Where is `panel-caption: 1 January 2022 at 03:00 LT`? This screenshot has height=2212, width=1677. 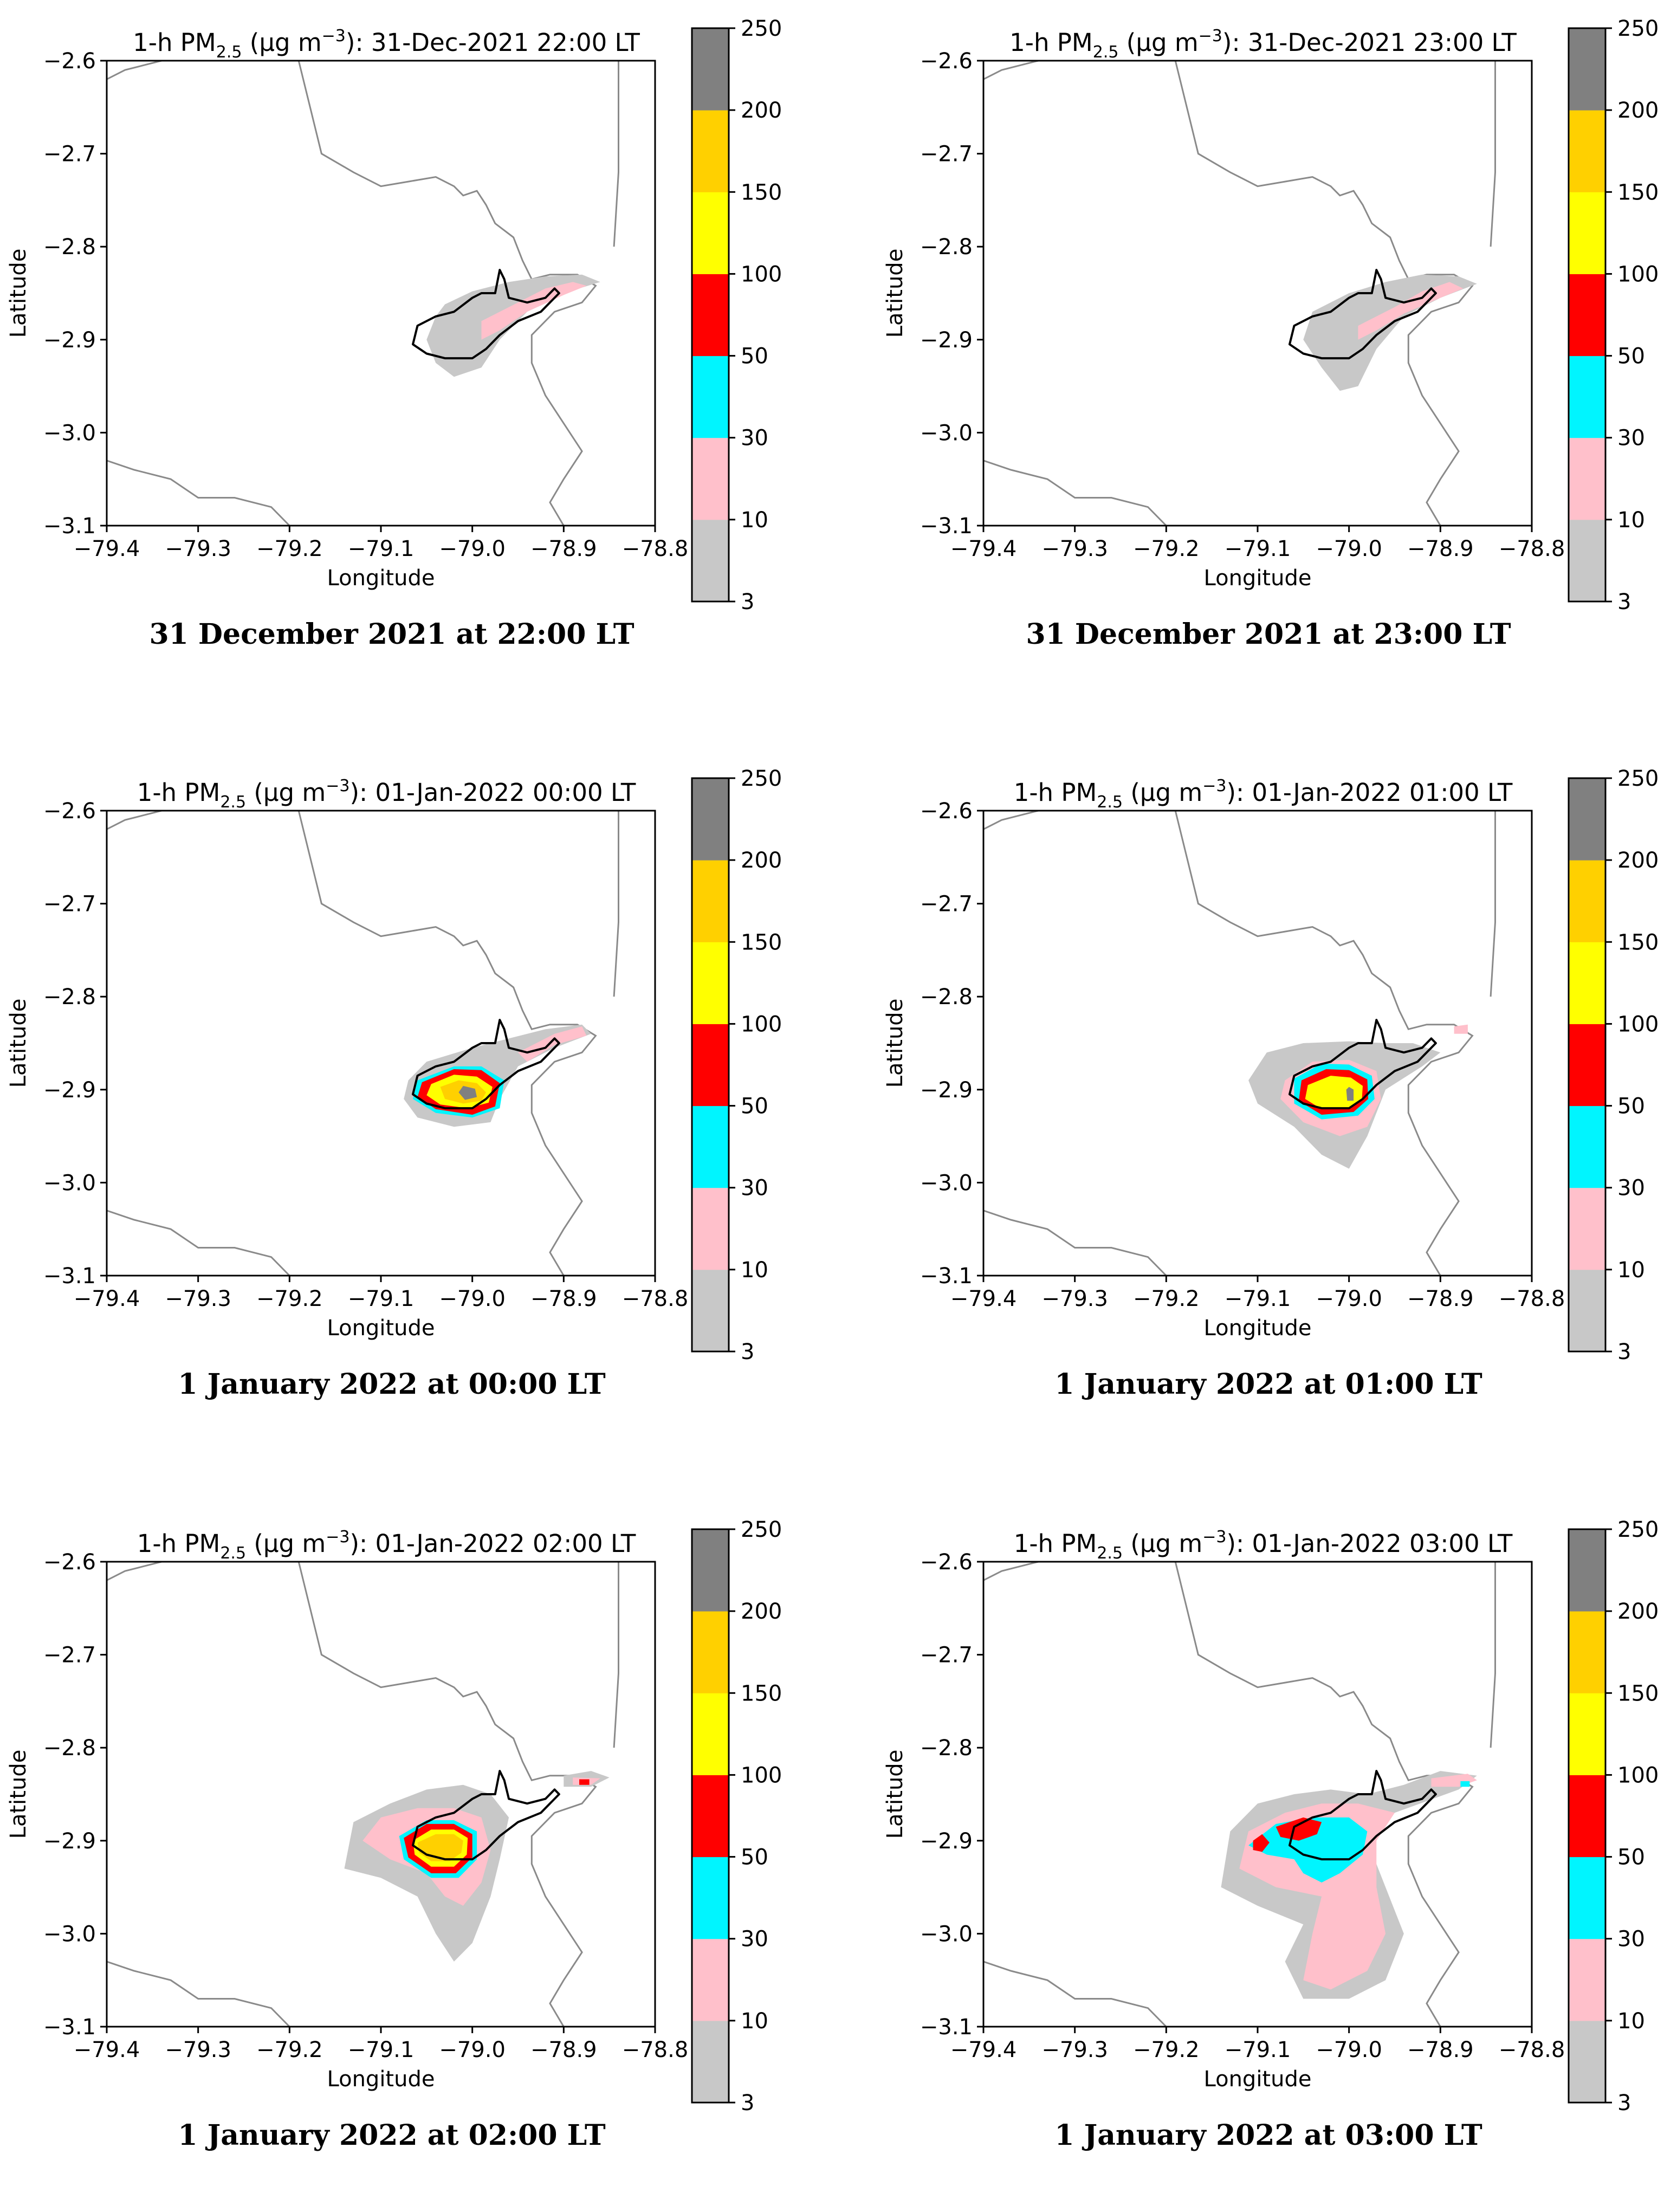
panel-caption: 1 January 2022 at 03:00 LT is located at coordinates (1268, 2135).